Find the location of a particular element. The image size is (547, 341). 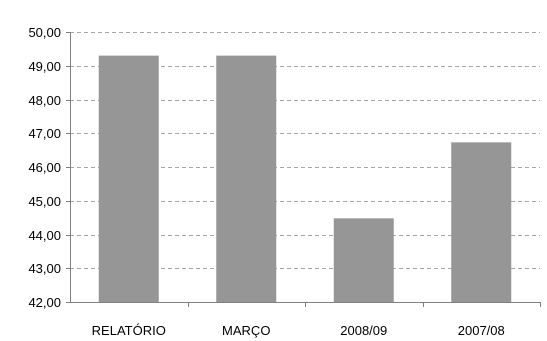

y-tick-label: 47,00 is located at coordinates (44, 133).